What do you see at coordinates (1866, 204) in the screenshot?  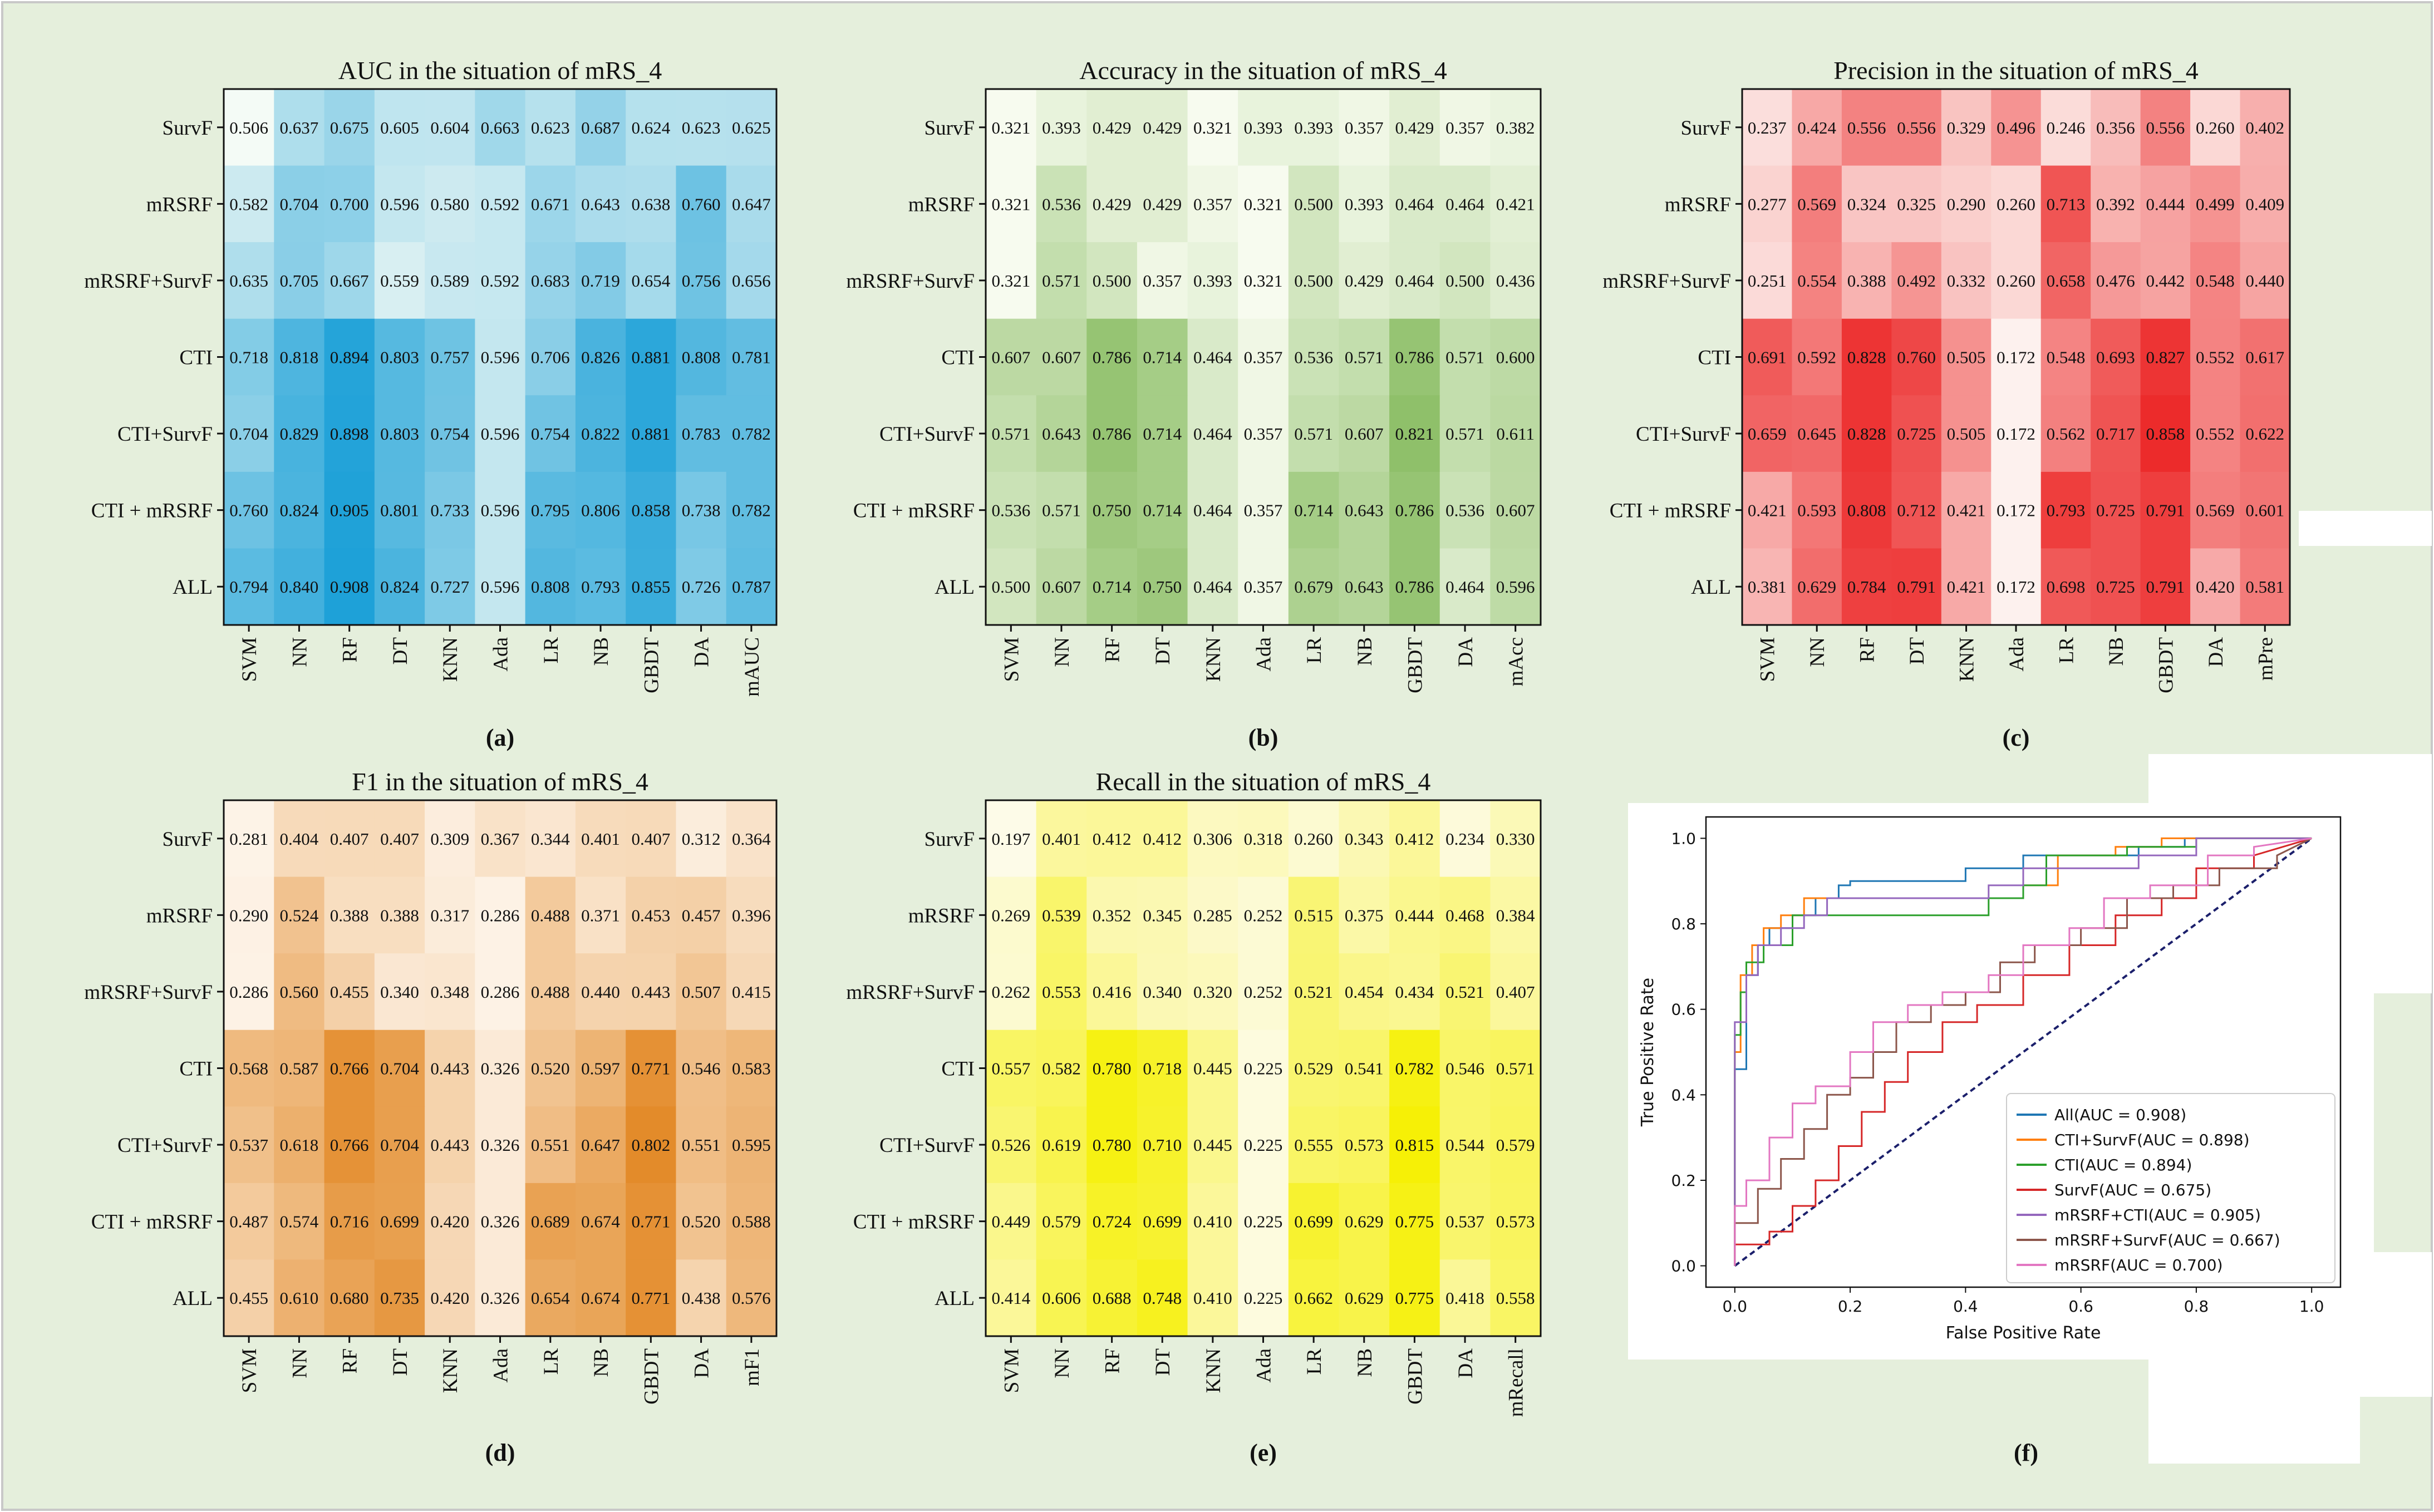 I see `cell-value: 0.324` at bounding box center [1866, 204].